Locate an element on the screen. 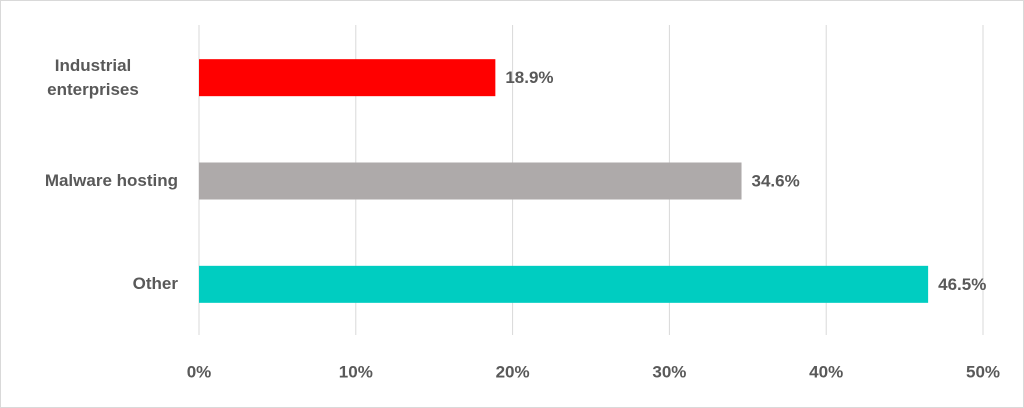 This screenshot has height=408, width=1024. y-tick-label: Malware hosting is located at coordinates (111, 180).